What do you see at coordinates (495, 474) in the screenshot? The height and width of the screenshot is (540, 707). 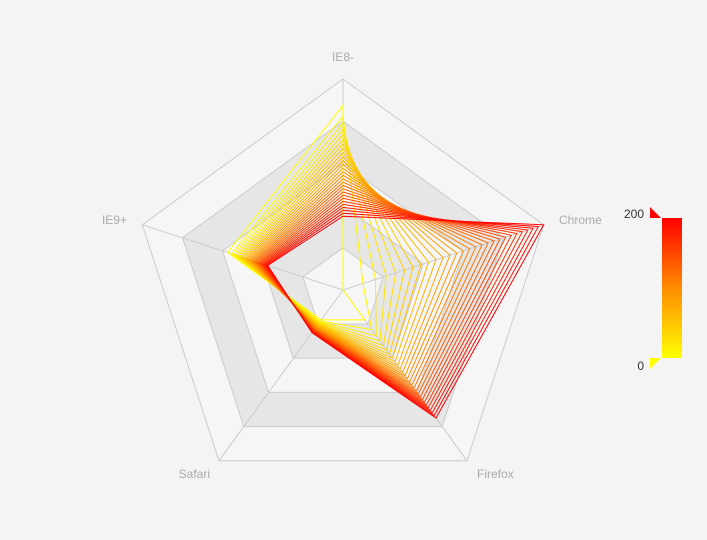 I see `indicator-label-firefox: Firefox` at bounding box center [495, 474].